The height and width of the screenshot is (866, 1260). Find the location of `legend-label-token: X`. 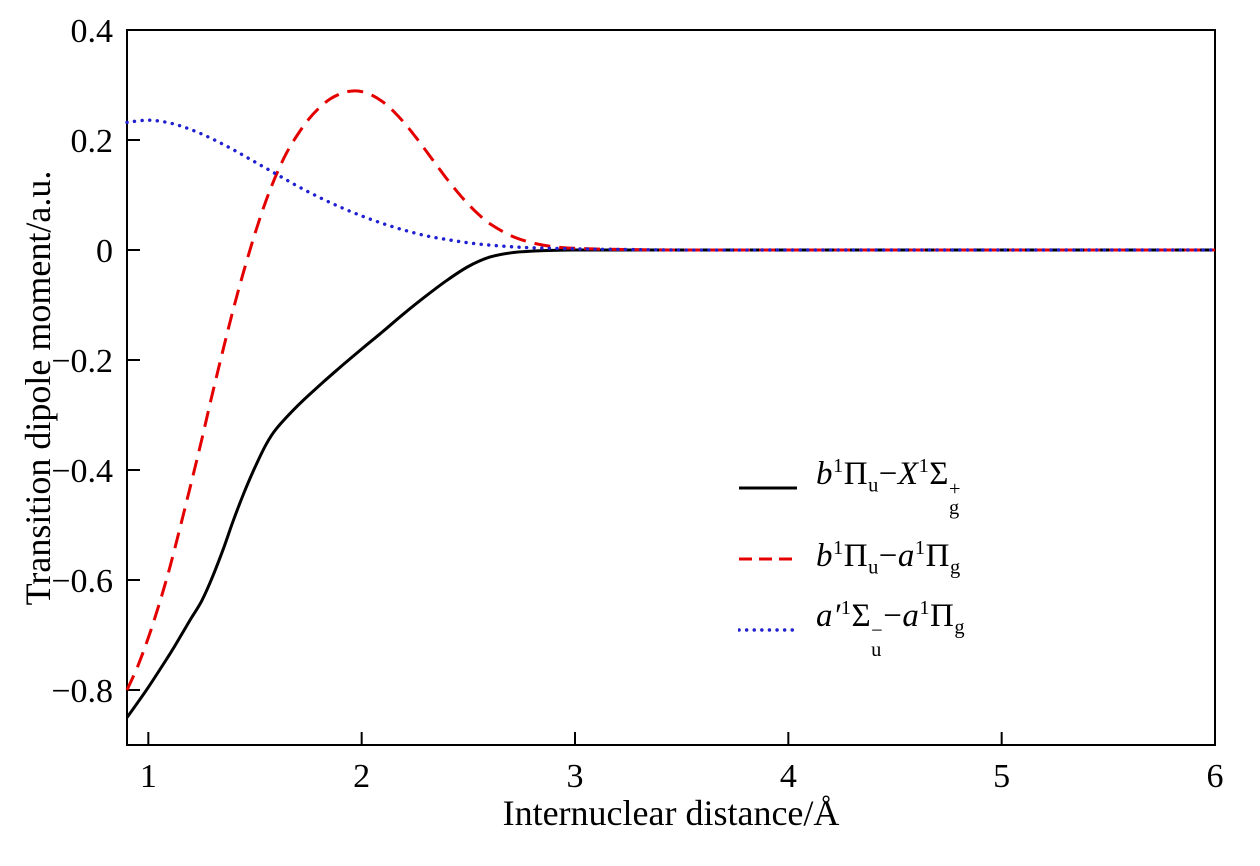

legend-label-token: X is located at coordinates (908, 474).